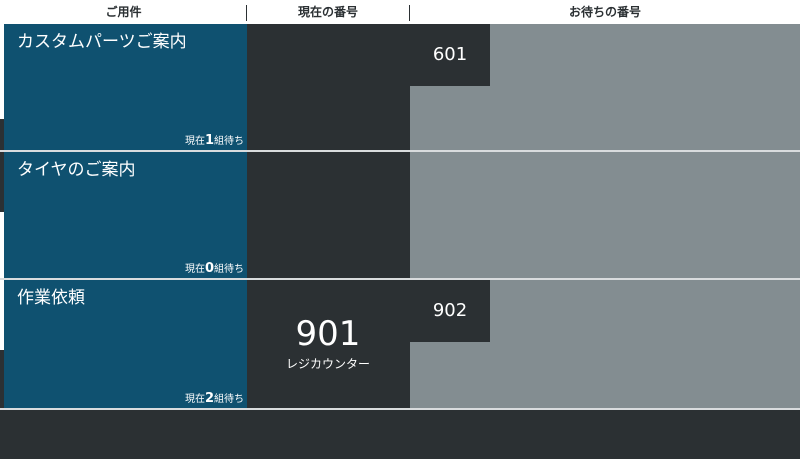  I want to click on current-number-cell: 901 レジカウンター, so click(328, 344).